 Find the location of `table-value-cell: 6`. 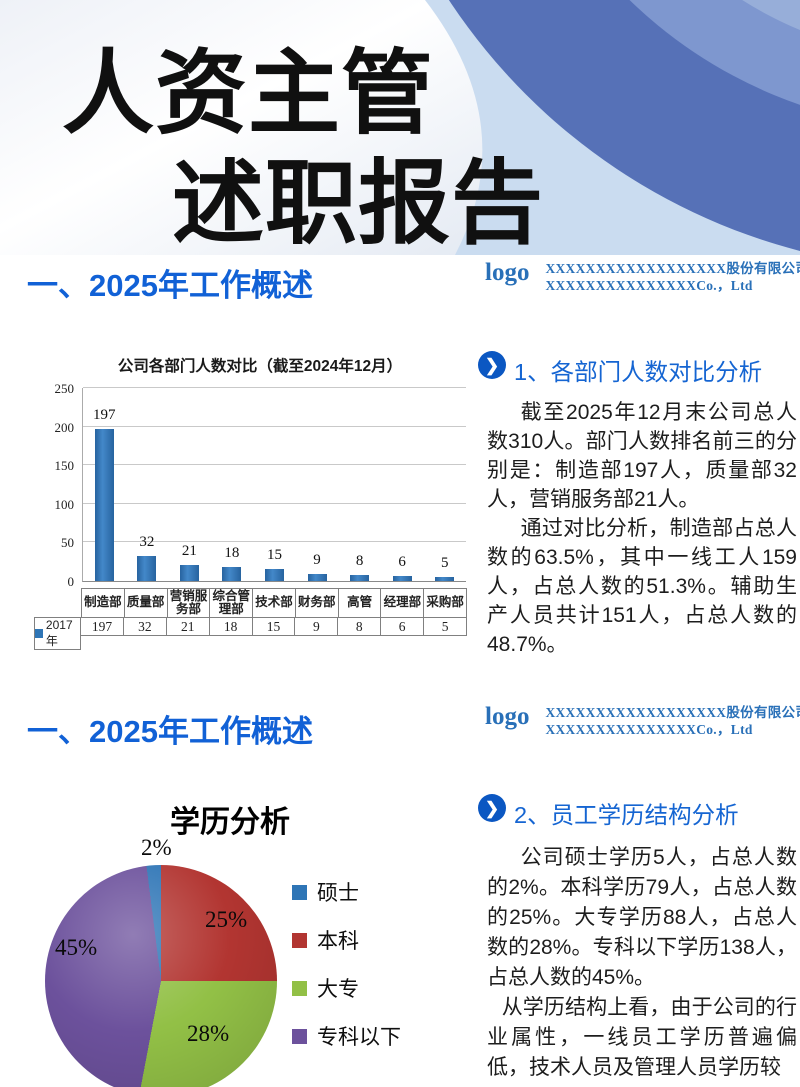

table-value-cell: 6 is located at coordinates (402, 626).